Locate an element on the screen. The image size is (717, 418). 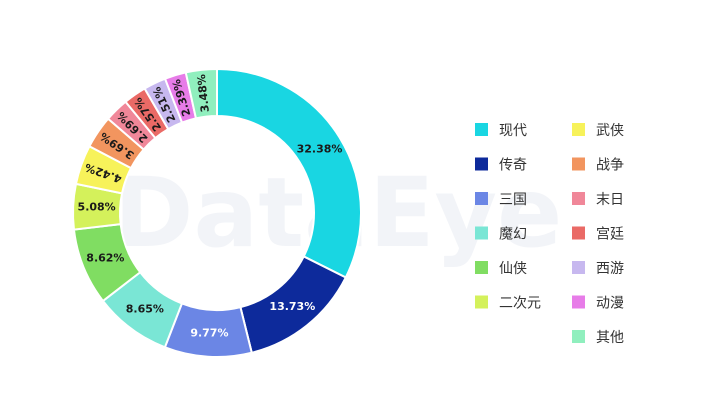
legend-item-1-6: 其他 is located at coordinates (598, 338).